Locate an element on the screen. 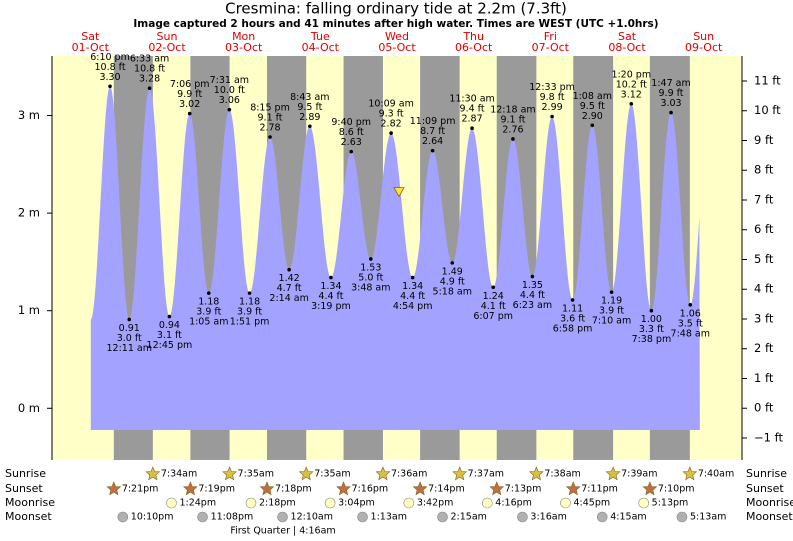 The height and width of the screenshot is (541, 793). tide-ft-label: 4.9 ft is located at coordinates (452, 281).